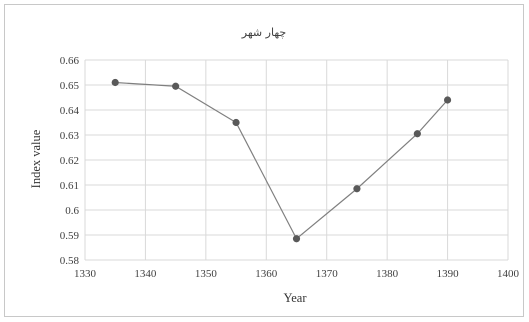  What do you see at coordinates (70, 236) in the screenshot?
I see `y-tick-label: 0.59` at bounding box center [70, 236].